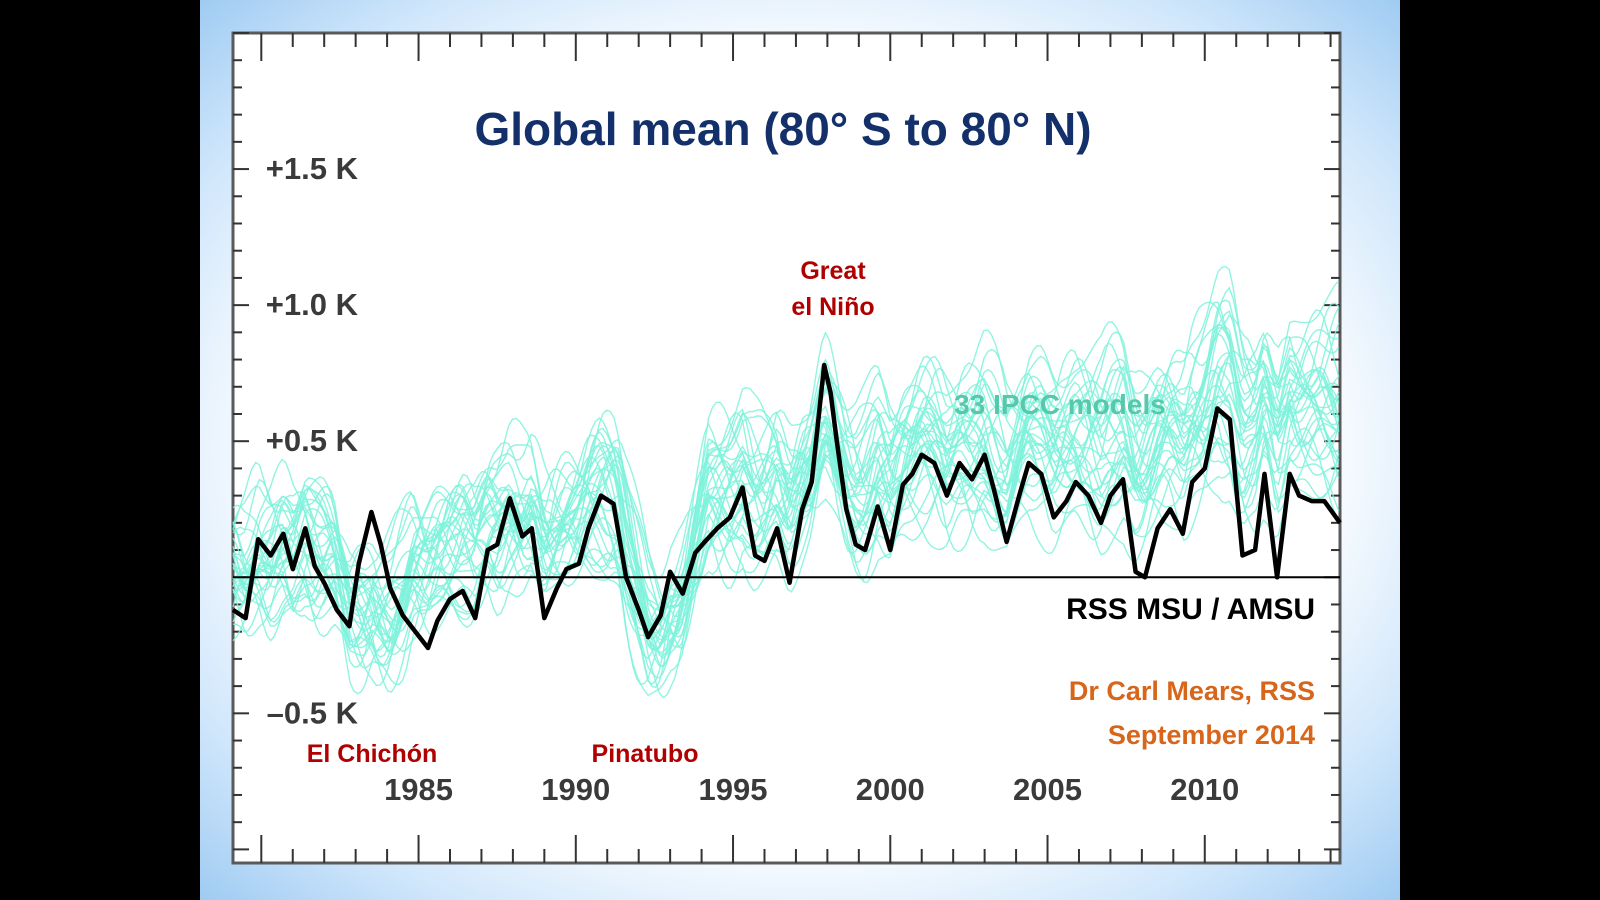 Image resolution: width=1600 pixels, height=900 pixels. What do you see at coordinates (313, 712) in the screenshot?
I see `y-tick-label: –0.5 K` at bounding box center [313, 712].